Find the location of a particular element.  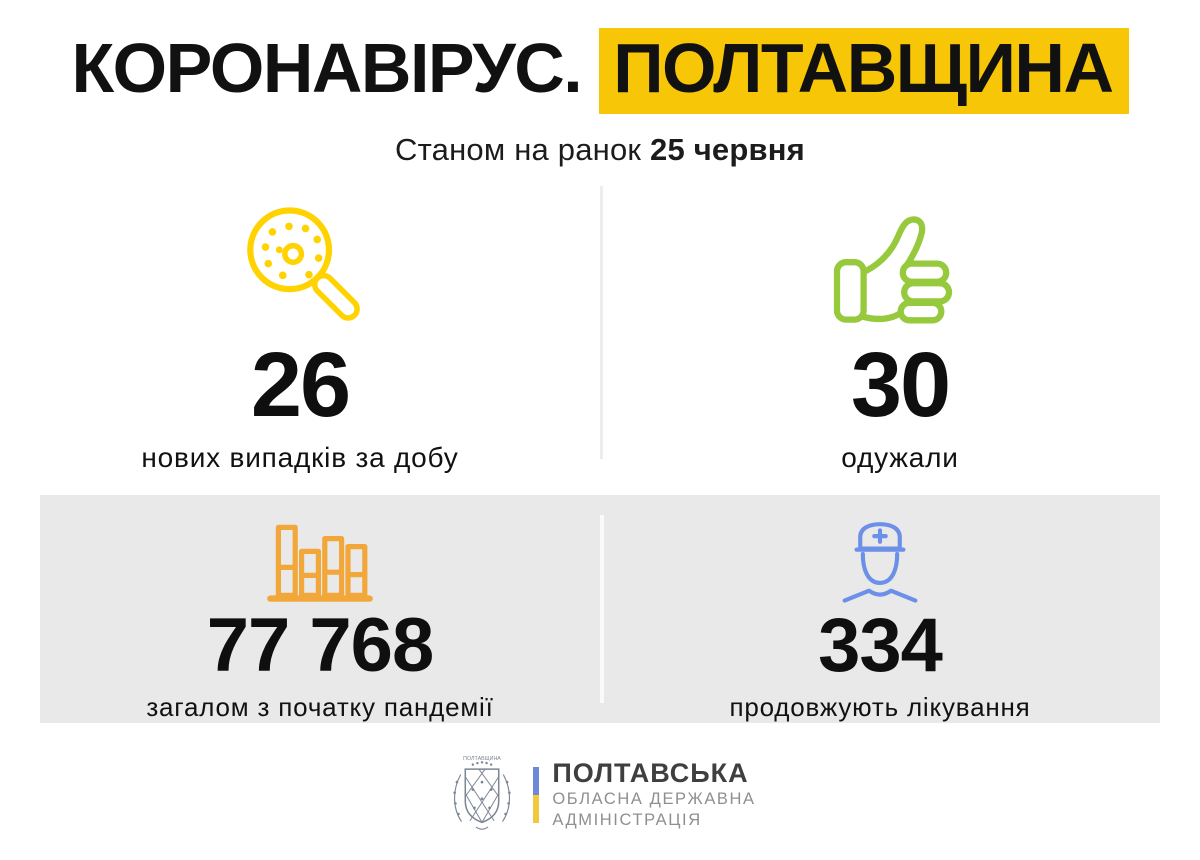

coat-of-arms: ПОЛТАВЩИНА is located at coordinates (482, 793).